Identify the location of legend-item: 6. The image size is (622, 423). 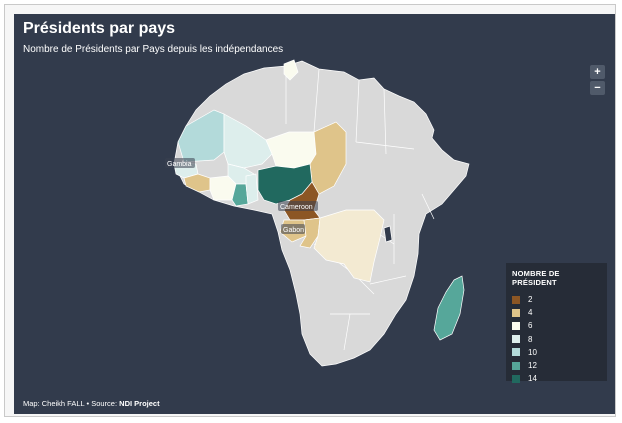
(556, 325).